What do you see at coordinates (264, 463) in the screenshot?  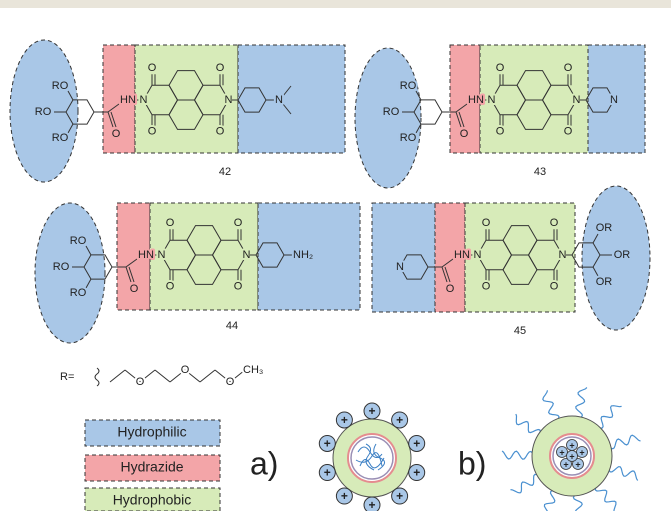 I see `panel-label: a)` at bounding box center [264, 463].